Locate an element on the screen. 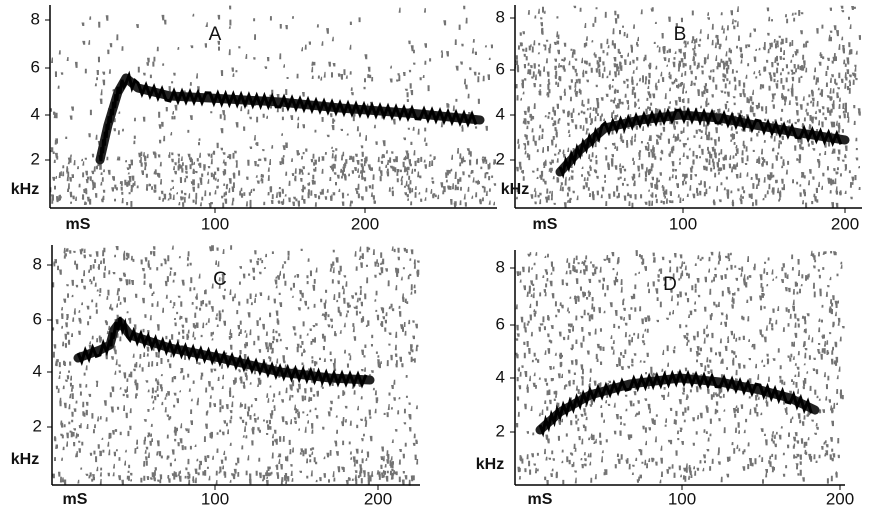 Image resolution: width=871 pixels, height=517 pixels. call-trace is located at coordinates (290, 119).